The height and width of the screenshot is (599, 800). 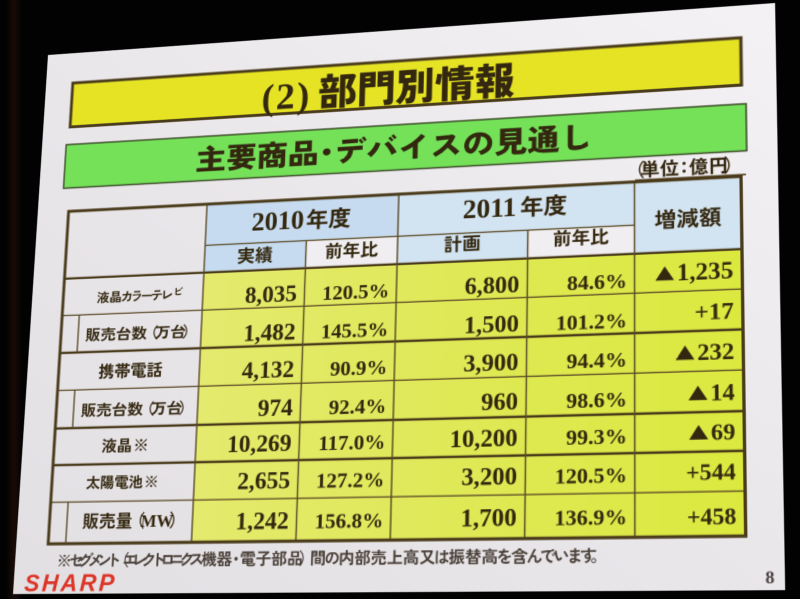 I want to click on svg-text: 2010, so click(x=278, y=221).